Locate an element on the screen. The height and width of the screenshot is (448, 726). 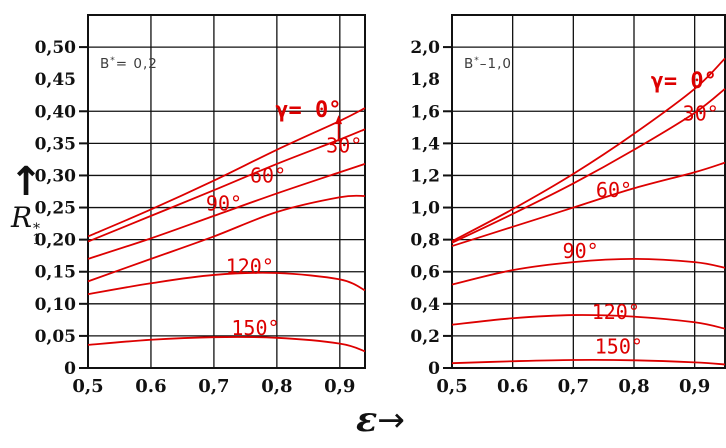
y-tick-label: 1,0 is located at coordinates (425, 209).